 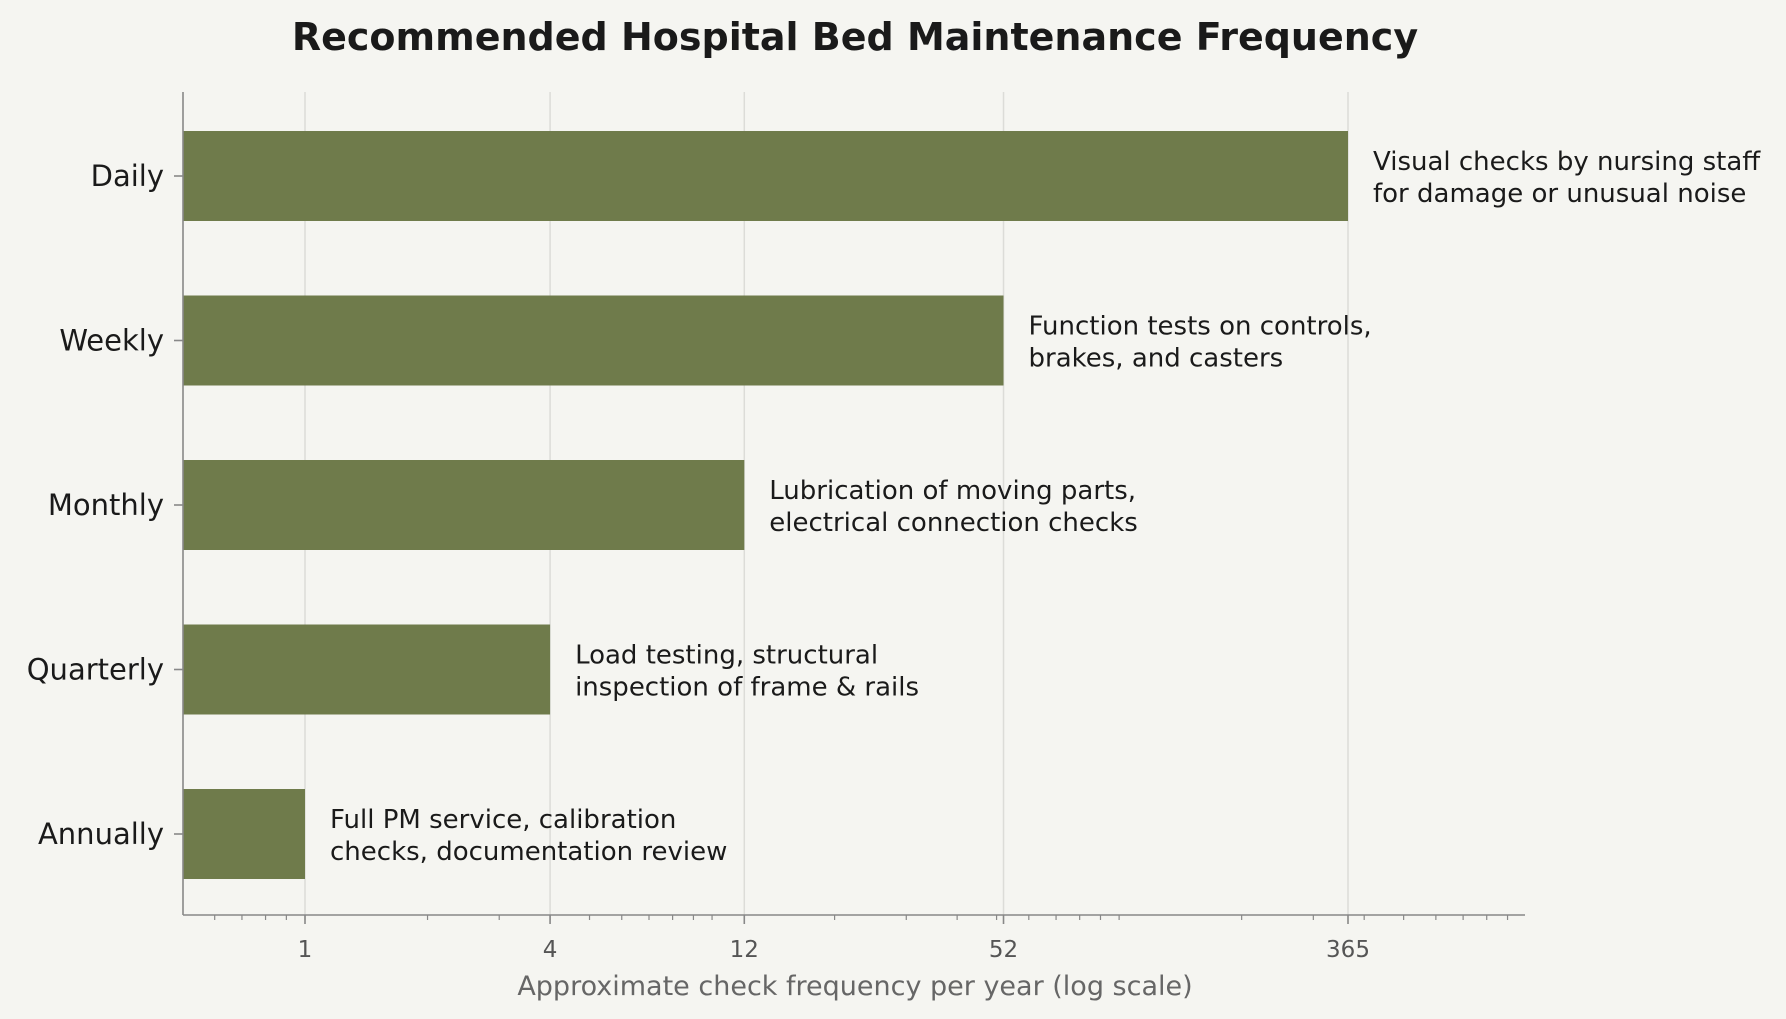 What do you see at coordinates (101, 834) in the screenshot?
I see `y-tick-label: Annually` at bounding box center [101, 834].